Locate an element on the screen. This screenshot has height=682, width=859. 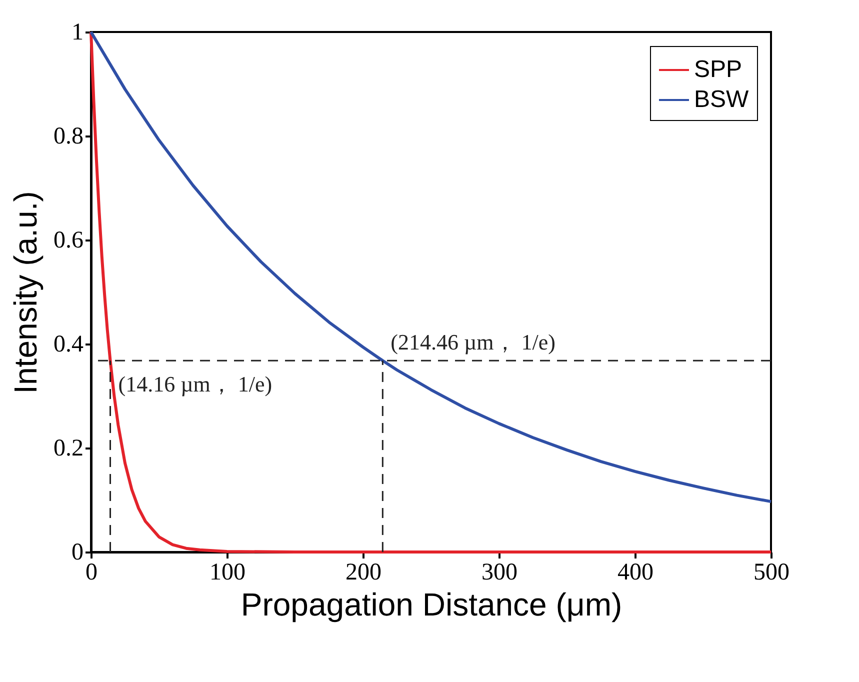
annotation: (14.16 µm， 1/e) is located at coordinates (195, 384).